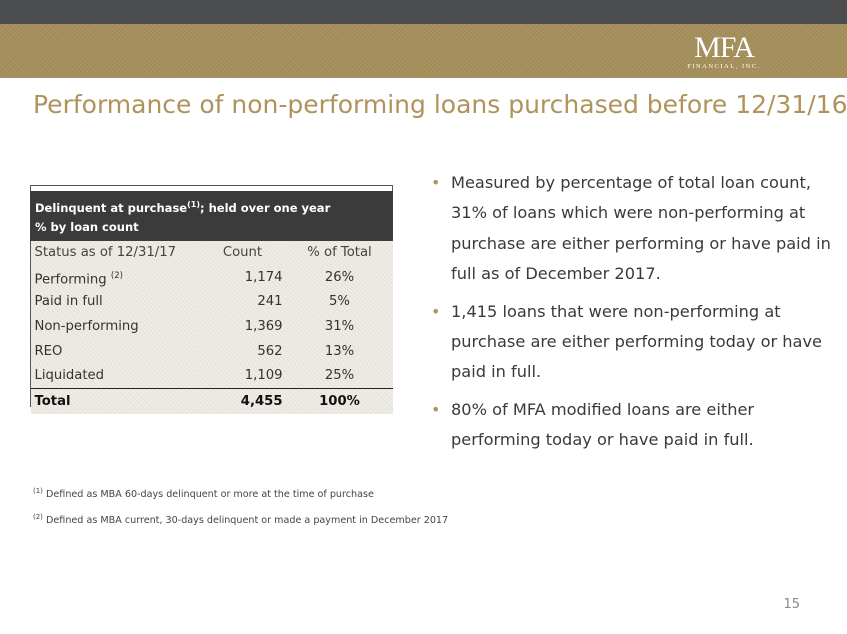  Describe the element at coordinates (114, 302) in the screenshot. I see `row-status: Paid in full` at that location.